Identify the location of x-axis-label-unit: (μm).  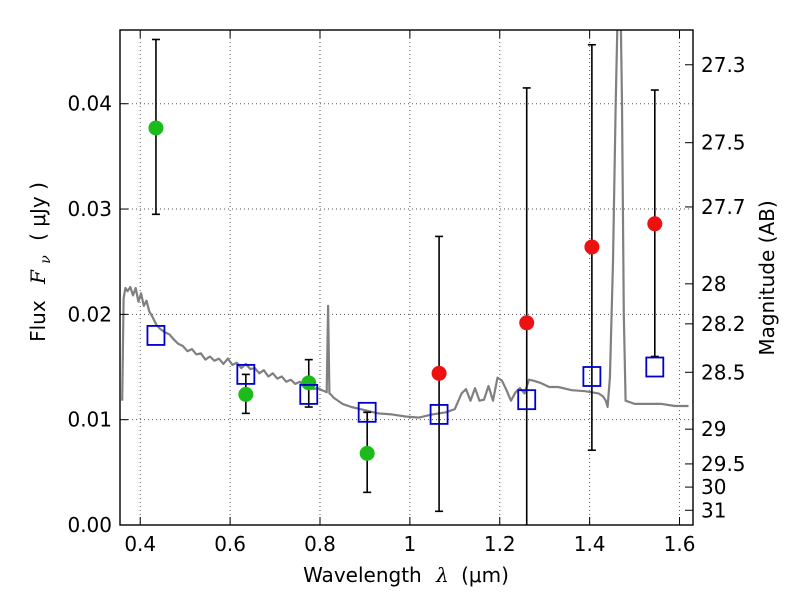
(485, 575).